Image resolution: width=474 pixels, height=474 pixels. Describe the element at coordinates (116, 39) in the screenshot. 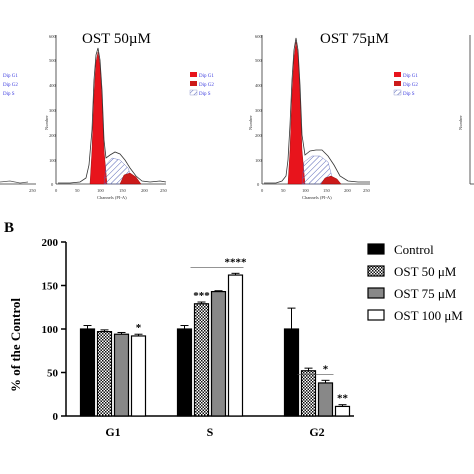

I see `histogram-title: OST 50µM` at that location.